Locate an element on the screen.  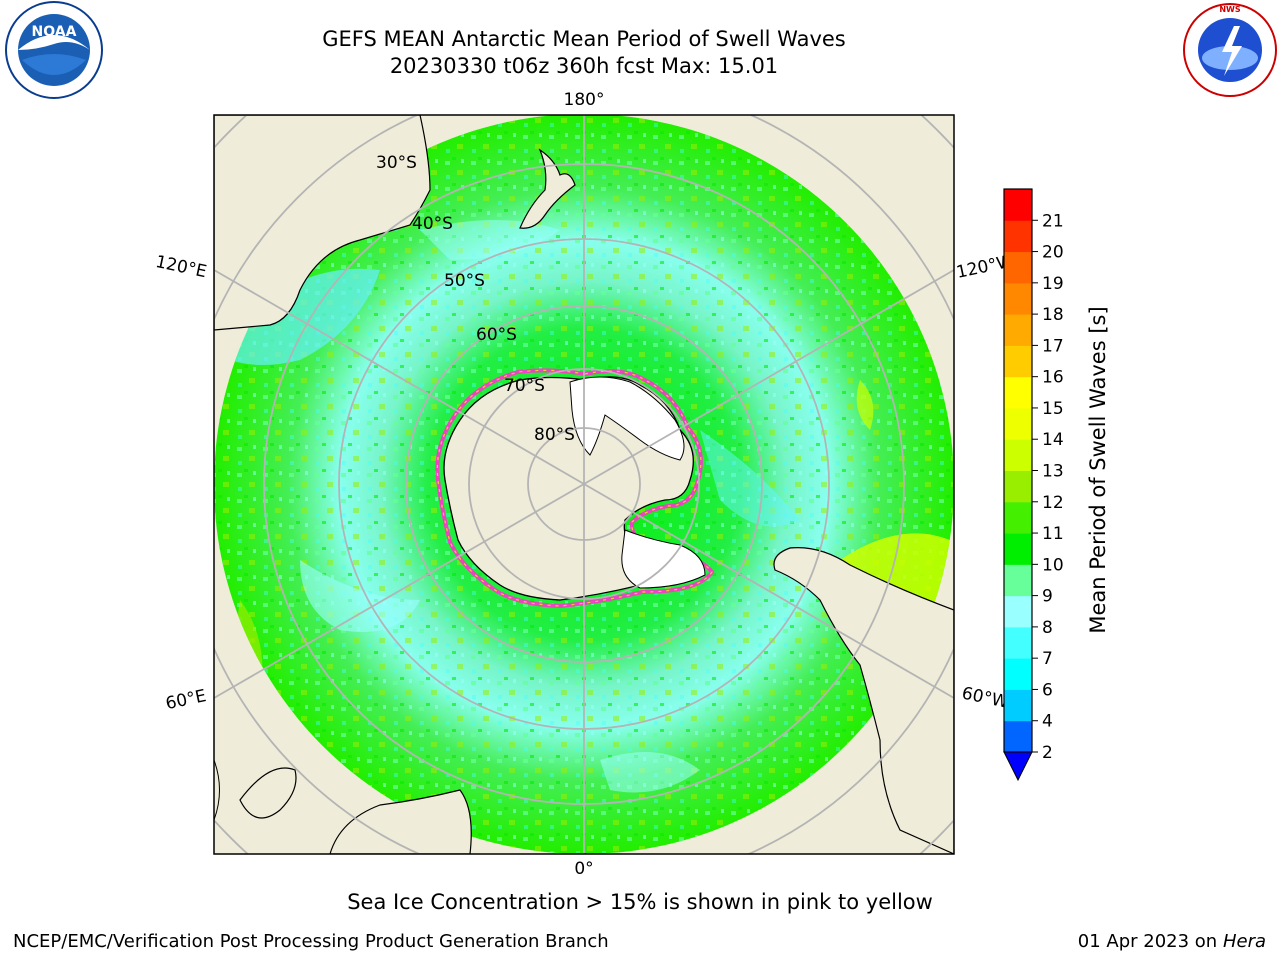
lat-label-50s: 50°S is located at coordinates (464, 281).